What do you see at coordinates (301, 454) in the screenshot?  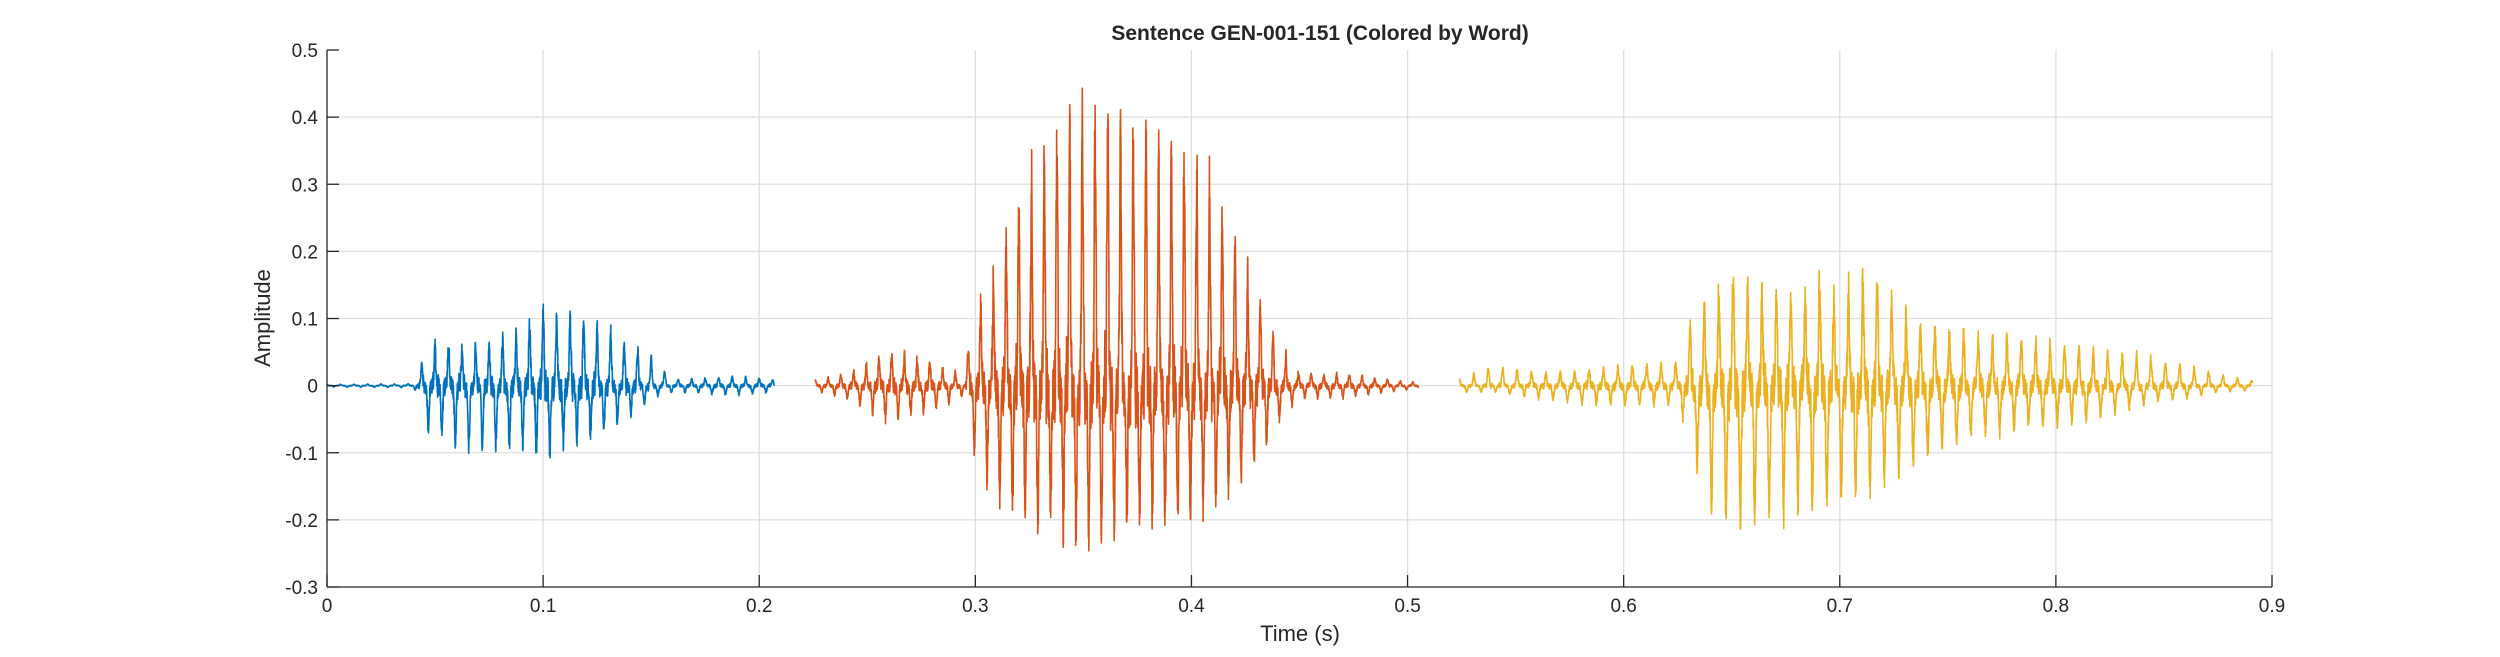 I see `y-tick-label: -0.1` at bounding box center [301, 454].